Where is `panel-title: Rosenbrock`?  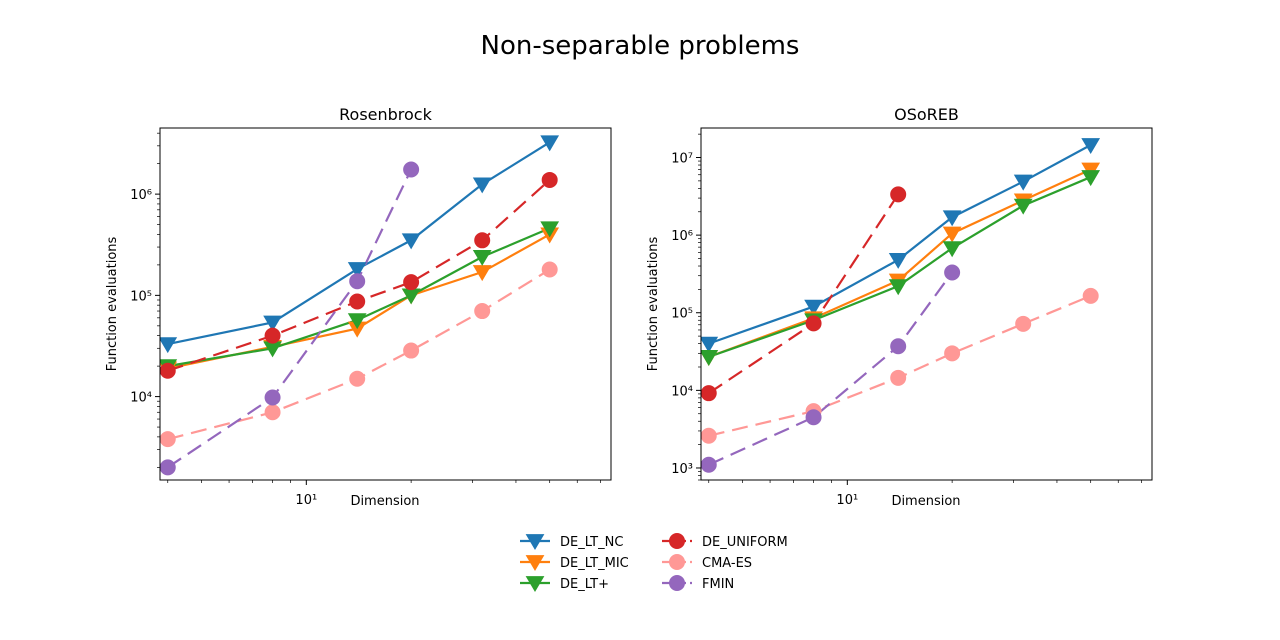
panel-title: Rosenbrock is located at coordinates (385, 114).